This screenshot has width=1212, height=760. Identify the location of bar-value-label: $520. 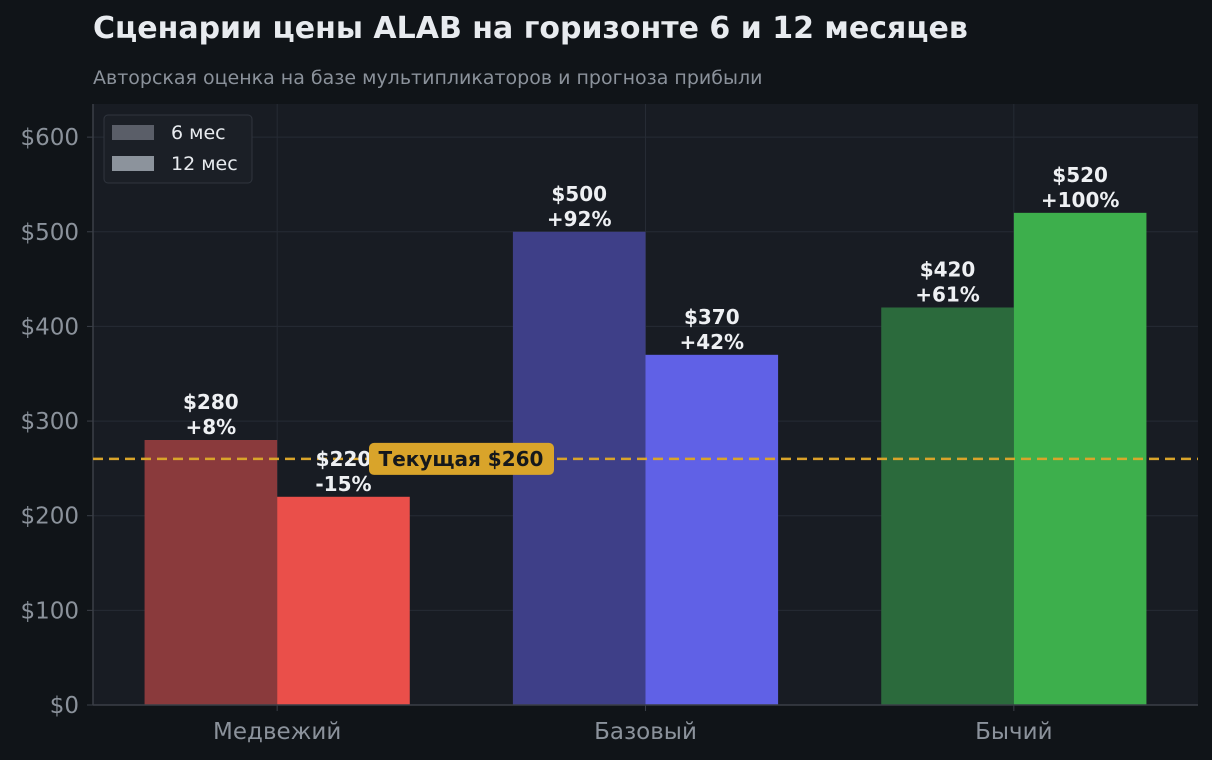
(1080, 175).